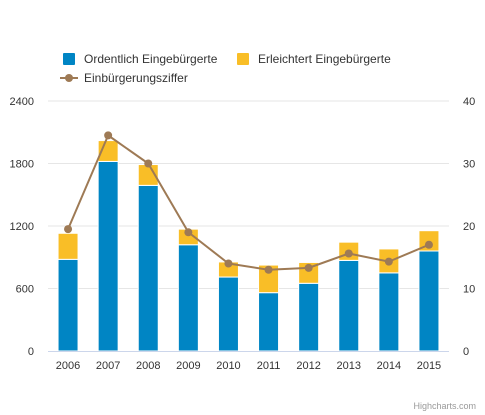 This screenshot has height=415, width=485. What do you see at coordinates (268, 269) in the screenshot?
I see `line-point-2011` at bounding box center [268, 269].